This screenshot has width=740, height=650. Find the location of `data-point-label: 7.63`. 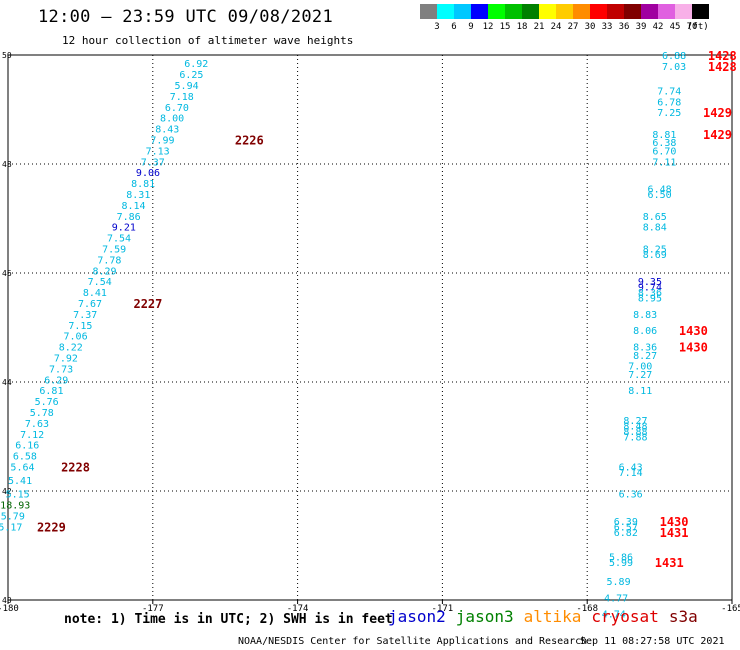

data-point-label: 7.63 is located at coordinates (37, 424).